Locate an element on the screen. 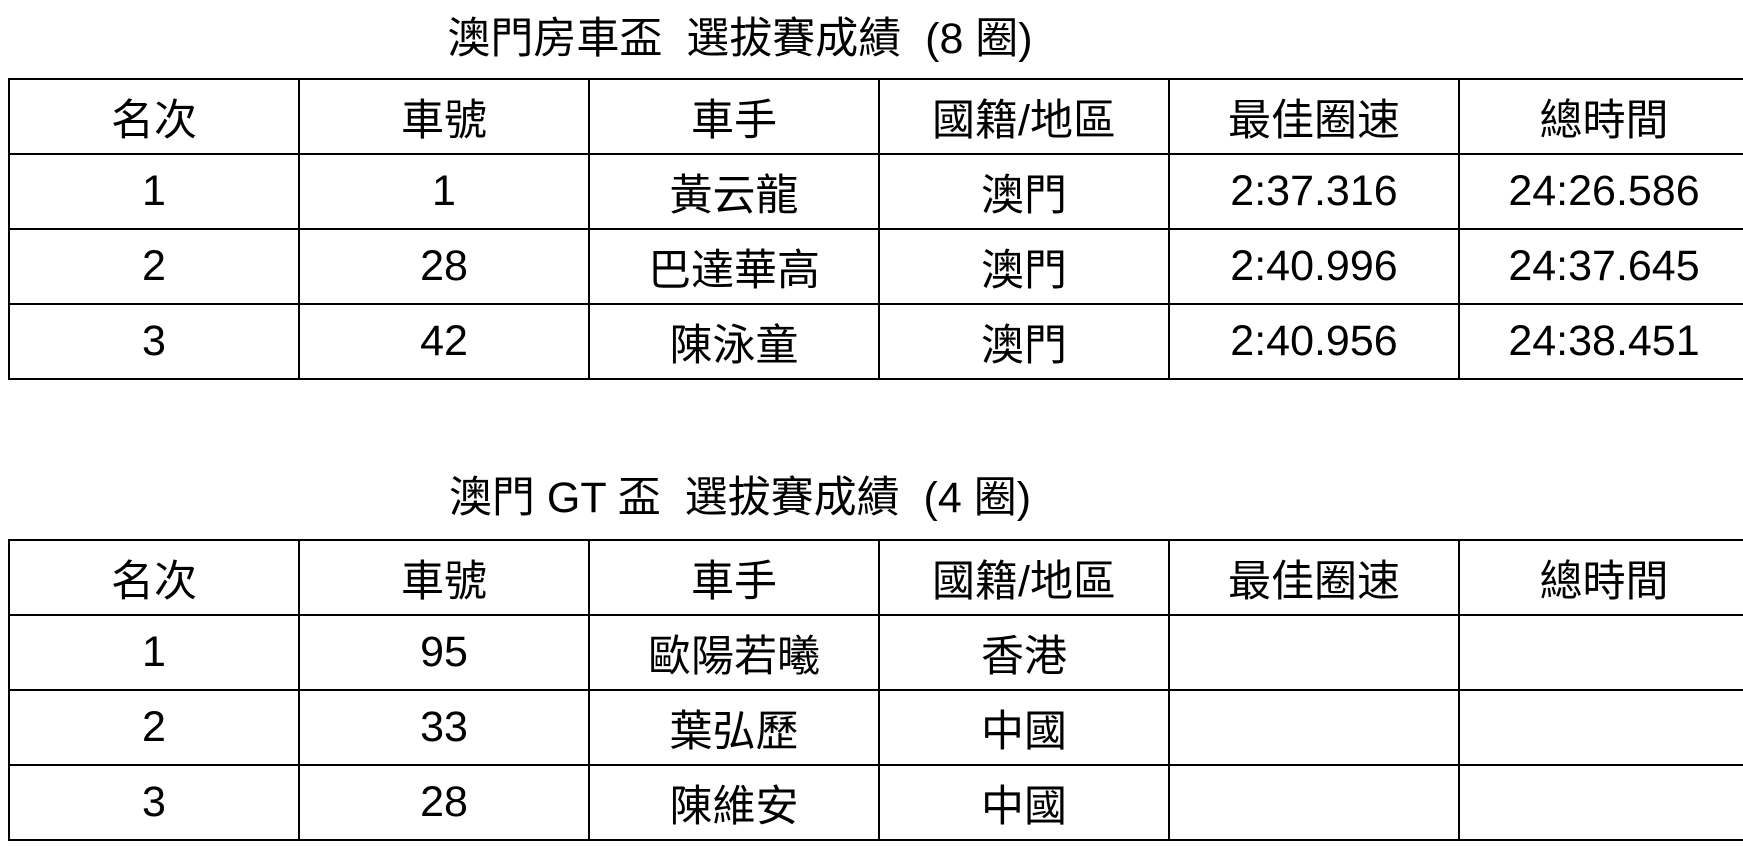  table-row: 3 42 陳泳童 澳門 2:40.956 24:38.451 is located at coordinates (875, 341).